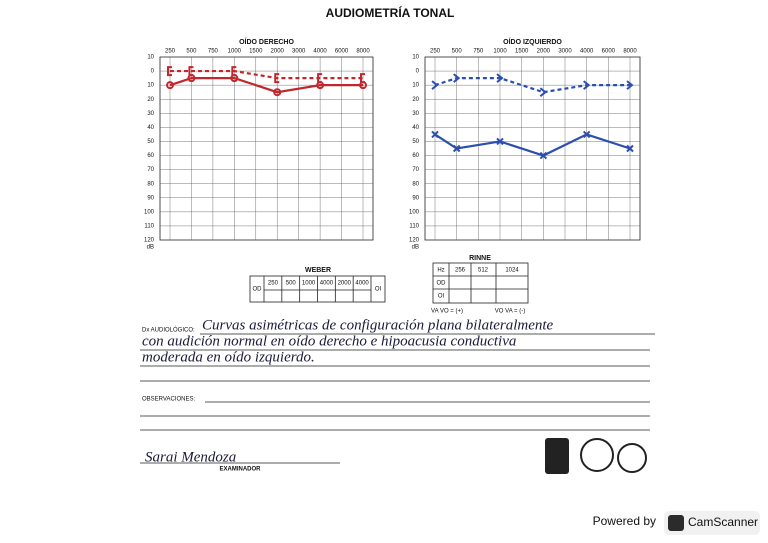  Describe the element at coordinates (500, 52) in the screenshot. I see `x-tick-label: 1000` at that location.